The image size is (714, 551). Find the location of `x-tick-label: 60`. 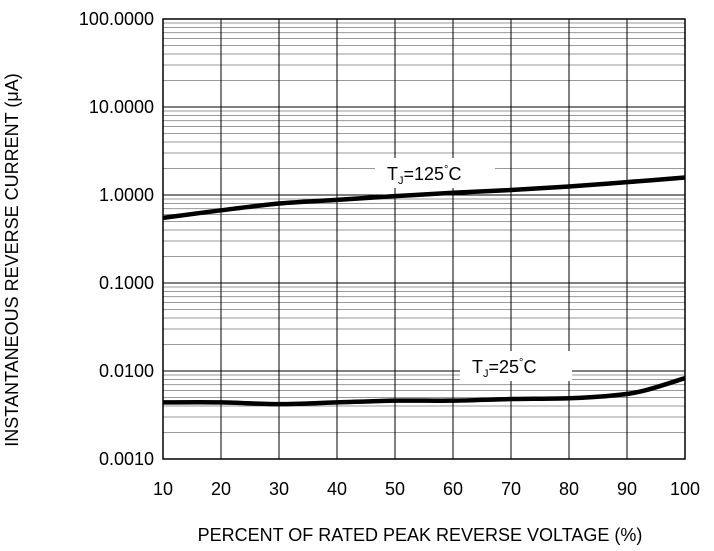

x-tick-label: 60 is located at coordinates (453, 489).